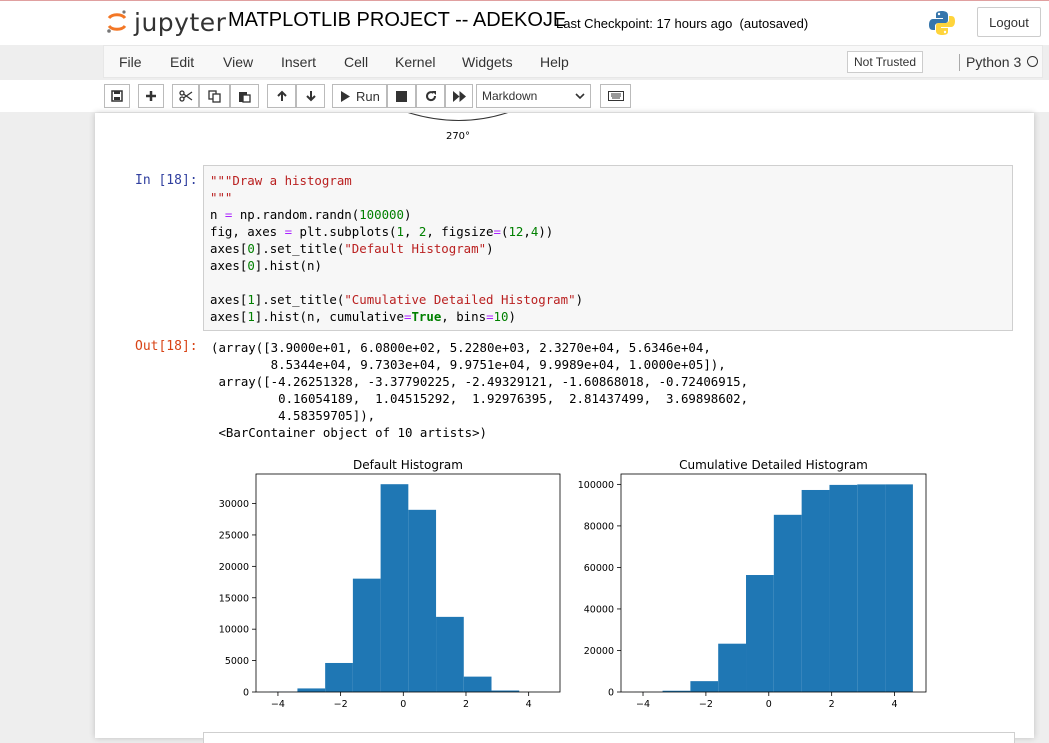 This screenshot has height=743, width=1049. I want to click on y-tick-label: 25000, so click(234, 535).